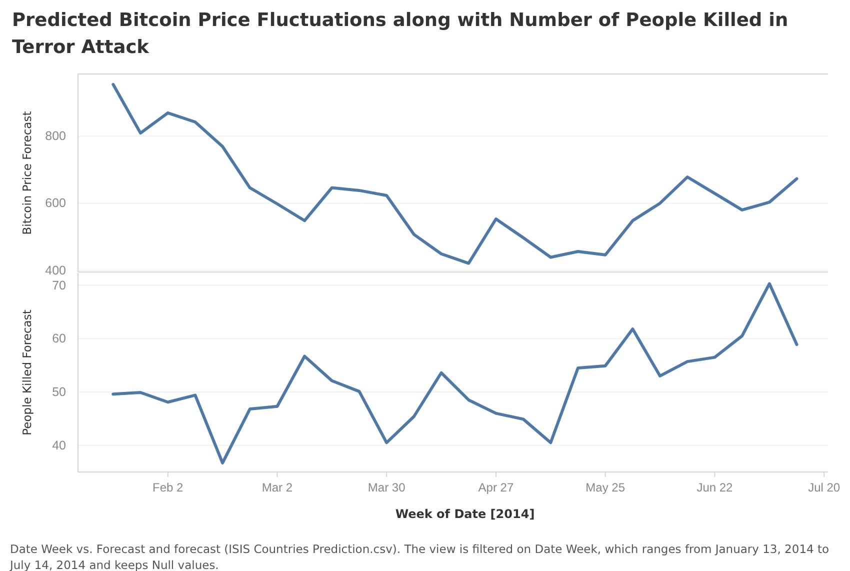 The height and width of the screenshot is (571, 850). What do you see at coordinates (400, 34) in the screenshot?
I see `chart-title: Predicted Bitcoin Price Fluctuations along with Number of People Killed in Terror Attack` at bounding box center [400, 34].